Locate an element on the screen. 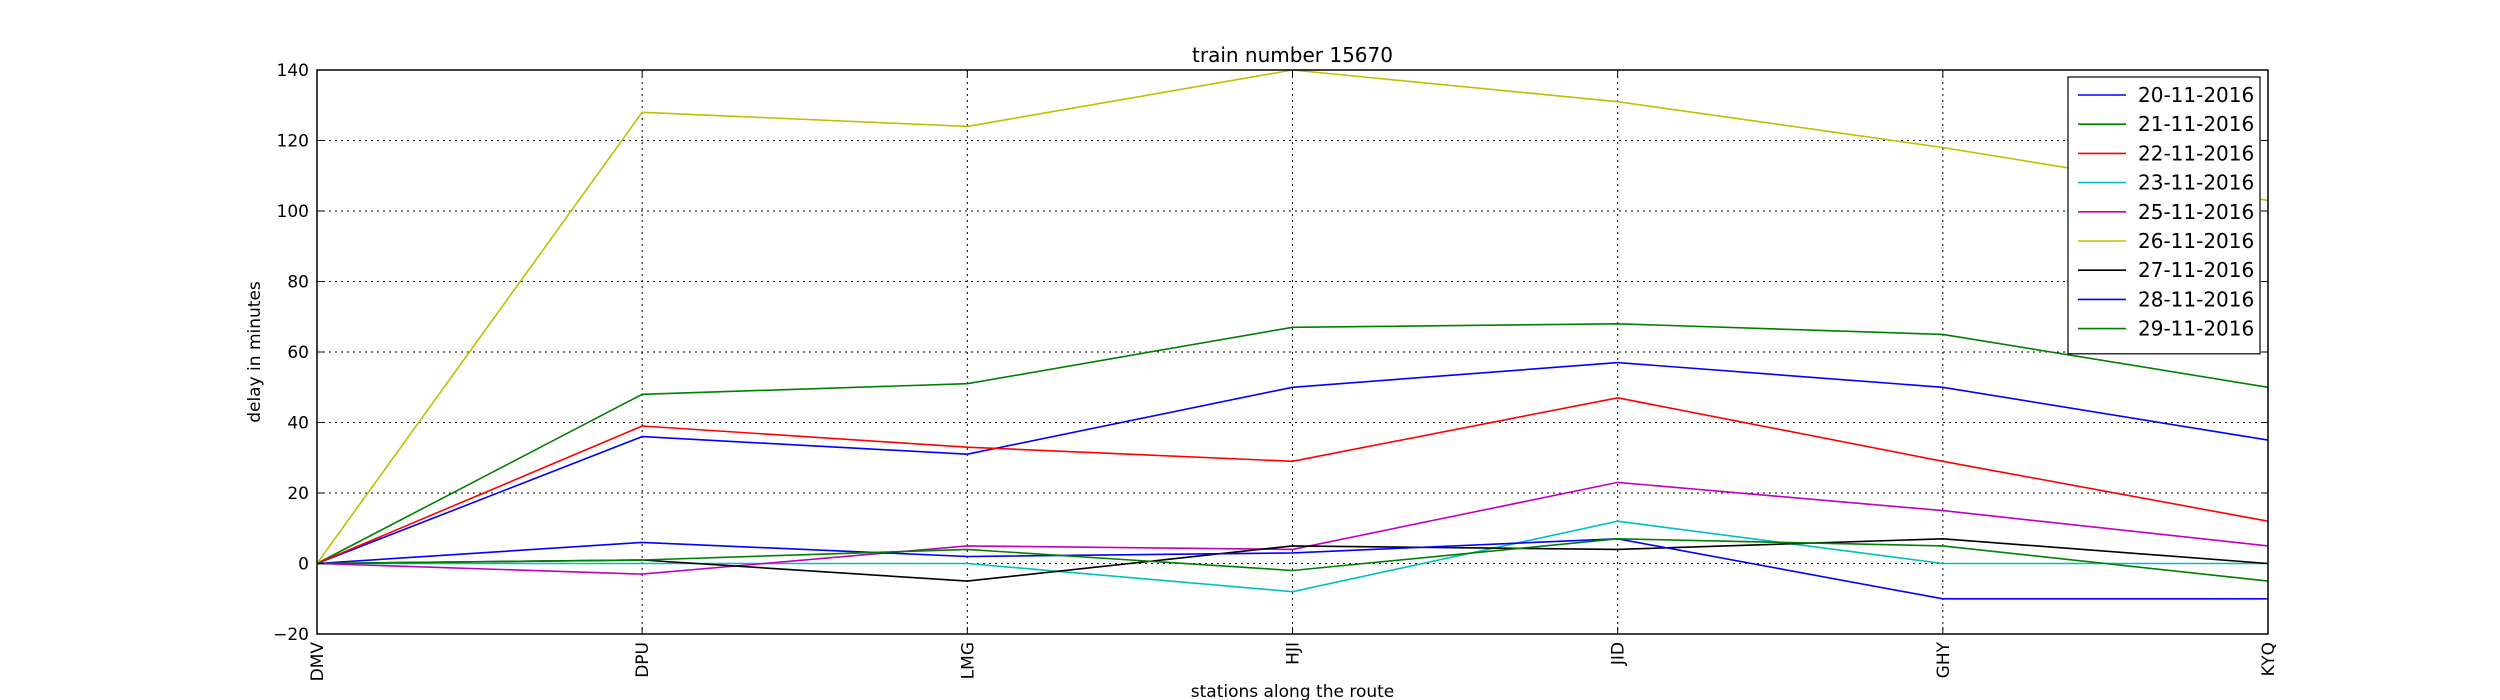  legend-label: 25-11-2016 is located at coordinates (2196, 212).